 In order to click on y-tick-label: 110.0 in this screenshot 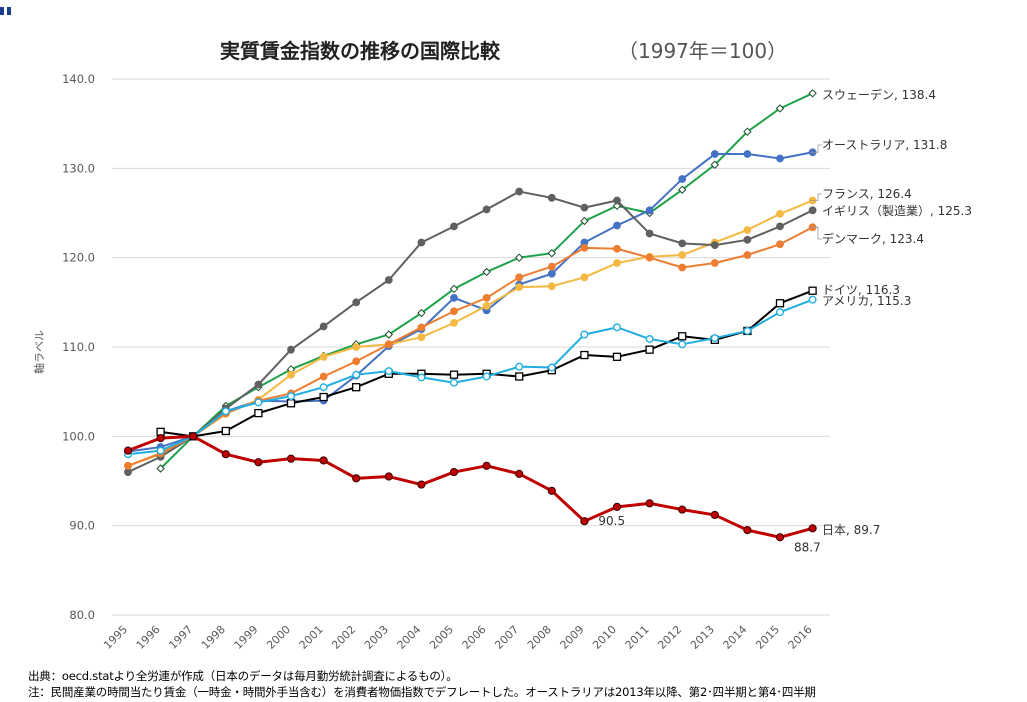, I will do `click(78, 347)`.